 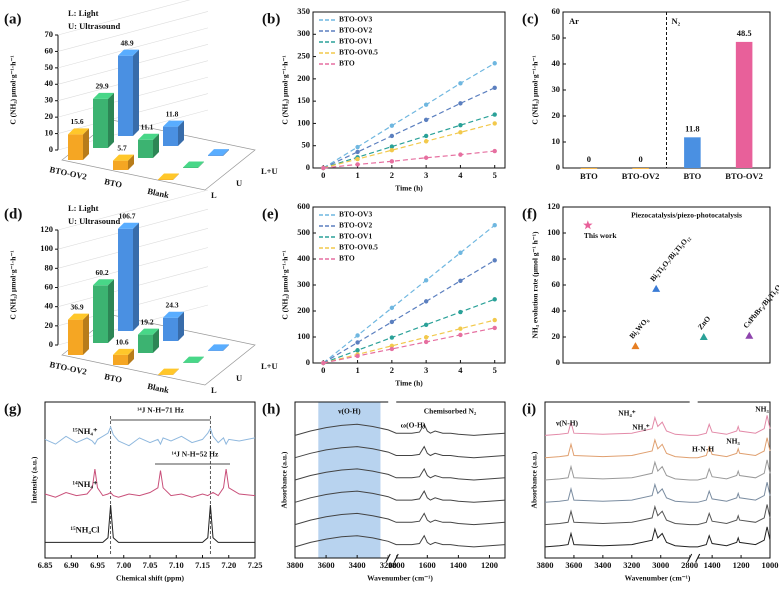 I want to click on y-axis-label: NH₃ evolution rate (μmol g⁻¹ h⁻¹), so click(x=535, y=285).